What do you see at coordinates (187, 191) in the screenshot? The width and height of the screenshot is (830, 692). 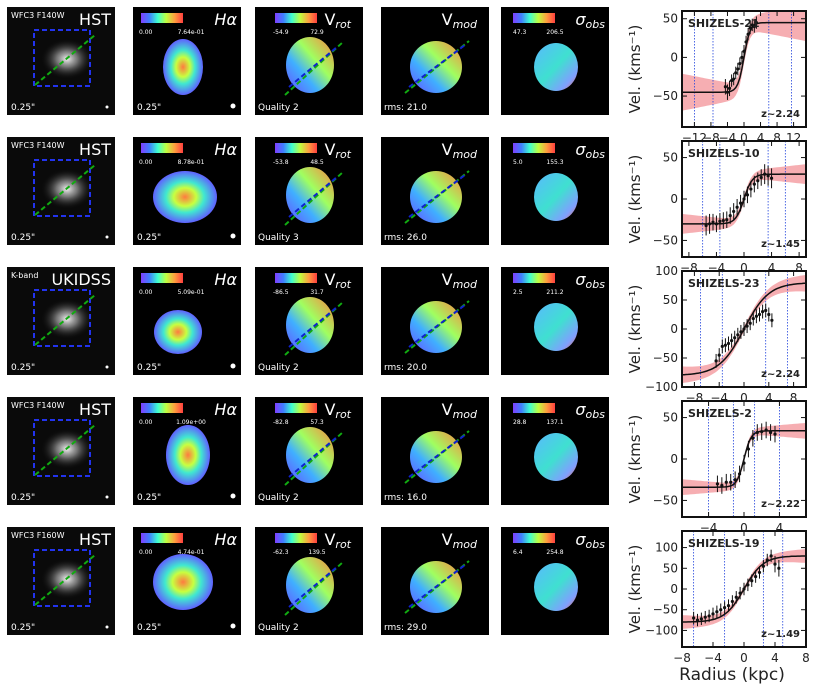 I see `halpha-panel: 0.00 8.78e-01 Hα 0.25"` at bounding box center [187, 191].